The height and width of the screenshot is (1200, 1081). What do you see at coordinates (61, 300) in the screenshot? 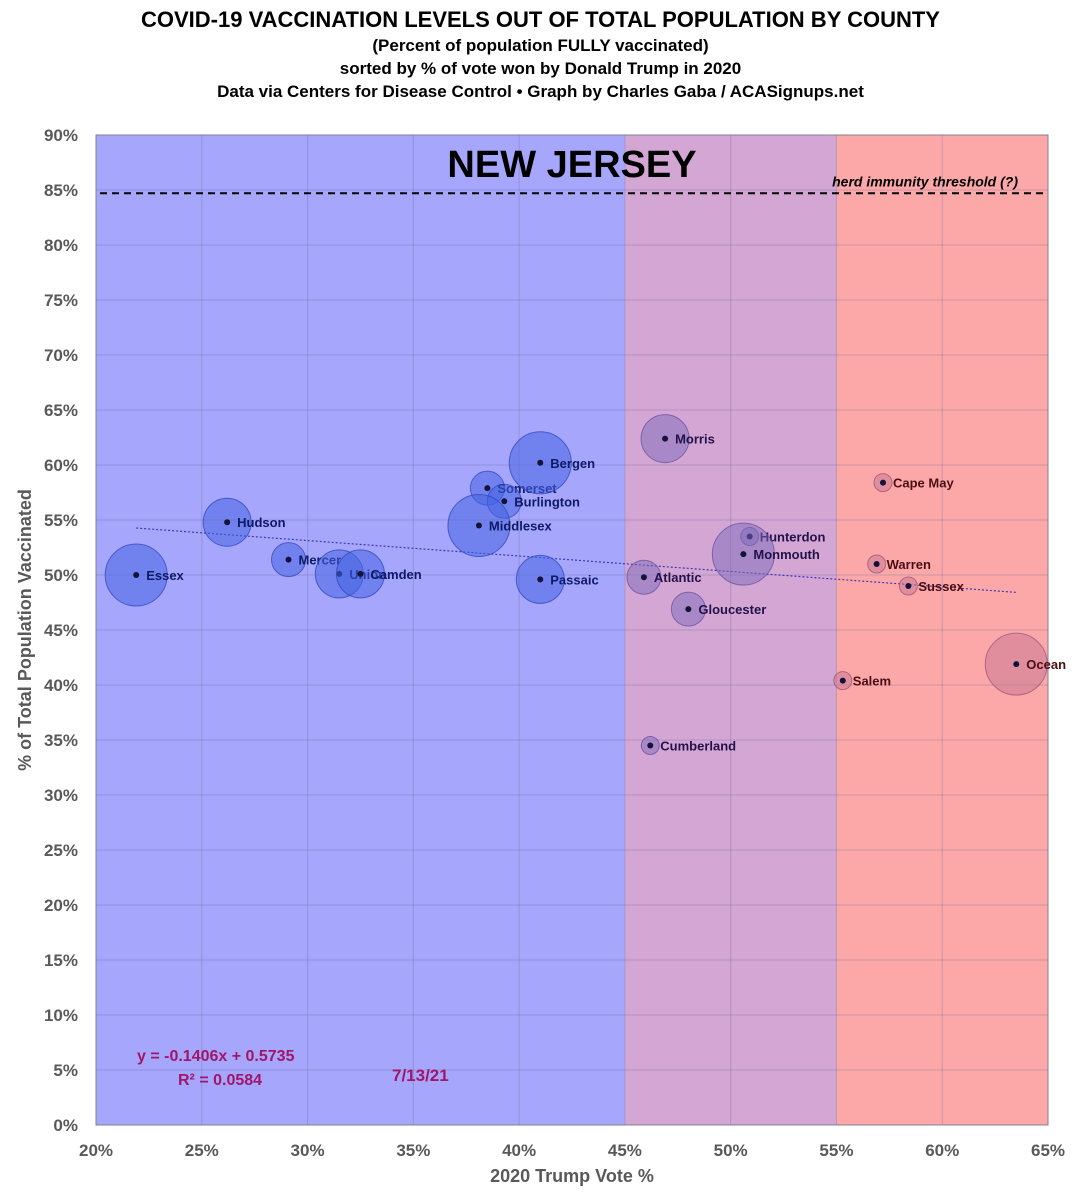
I see `y-tick-label: 75%` at bounding box center [61, 300].